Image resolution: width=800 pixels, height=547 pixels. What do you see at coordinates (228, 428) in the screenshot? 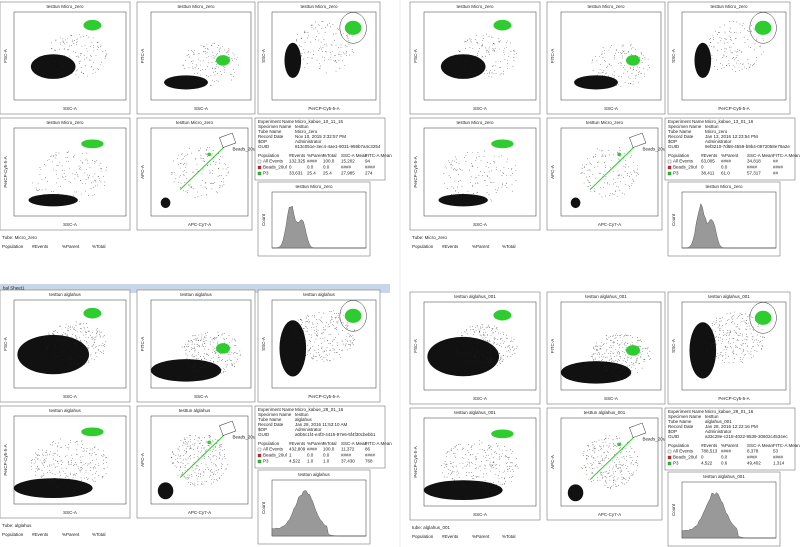
I see `gate` at bounding box center [228, 428].